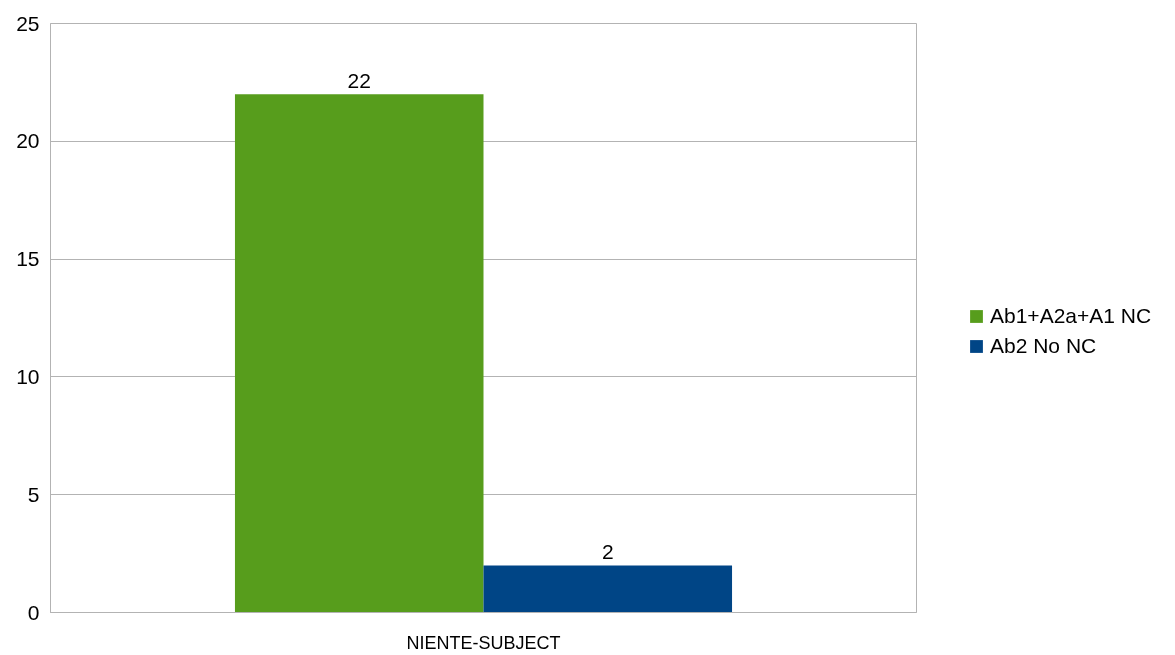 The image size is (1175, 655). I want to click on y-tick-label: 10, so click(28, 376).